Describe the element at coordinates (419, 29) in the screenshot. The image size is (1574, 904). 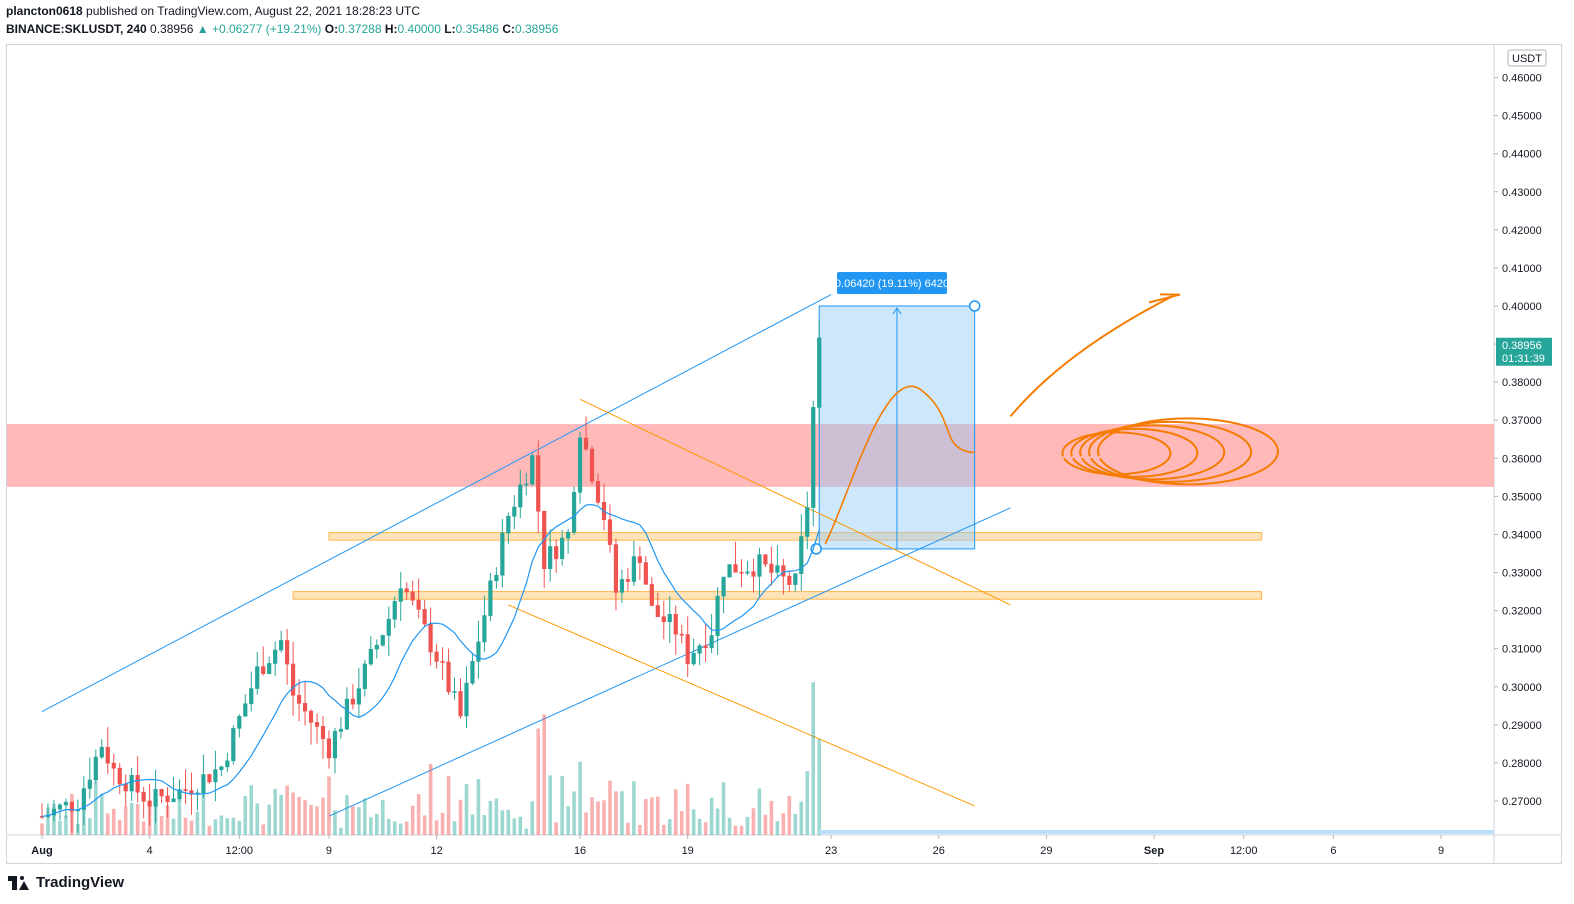
I see `high-value: 0.40000` at that location.